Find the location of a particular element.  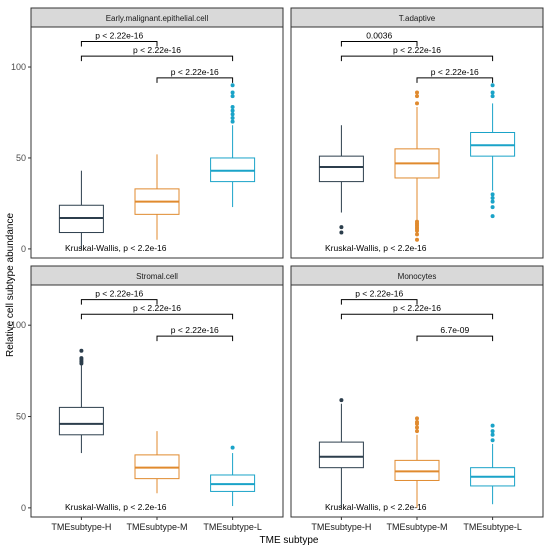

panel-title: T.adaptive is located at coordinates (417, 18).